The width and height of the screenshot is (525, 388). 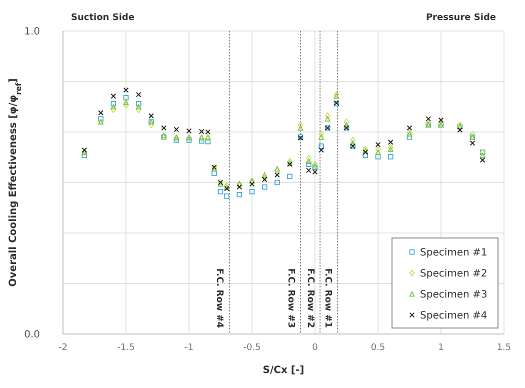 I want to click on ref-line-label: F.C. Row #3, so click(x=290, y=298).